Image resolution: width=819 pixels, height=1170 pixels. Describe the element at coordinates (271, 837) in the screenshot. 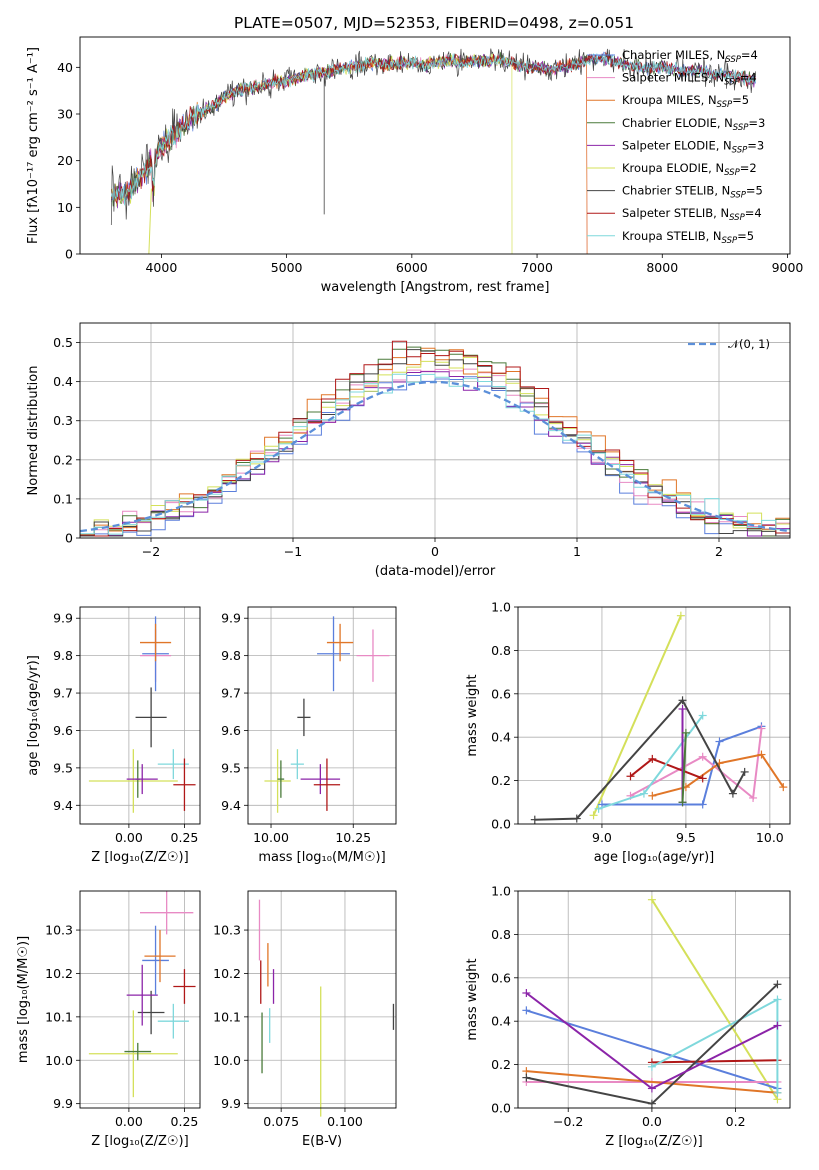

I see `x-tick-label: 10.00` at that location.